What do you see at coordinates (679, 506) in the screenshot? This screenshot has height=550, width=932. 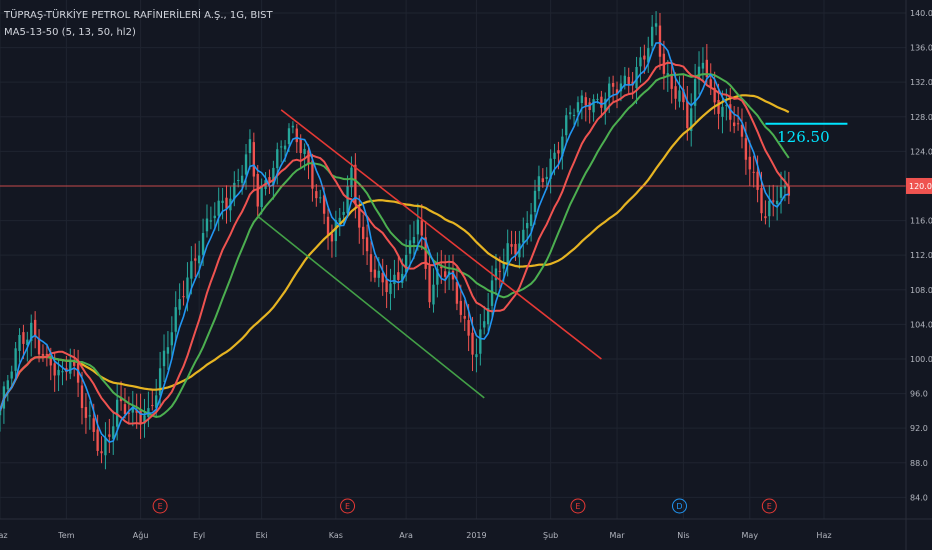 I see `event-label: D` at bounding box center [679, 506].